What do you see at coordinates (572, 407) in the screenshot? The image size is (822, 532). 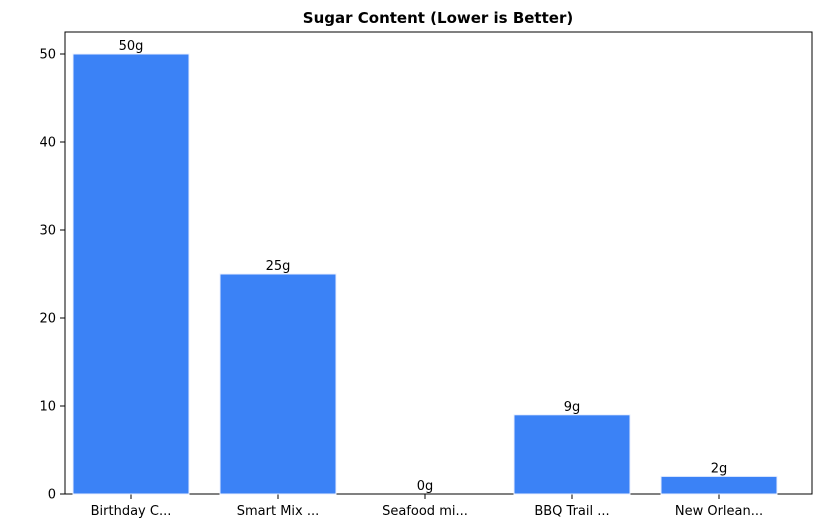 I see `value-label: 9g` at bounding box center [572, 407].